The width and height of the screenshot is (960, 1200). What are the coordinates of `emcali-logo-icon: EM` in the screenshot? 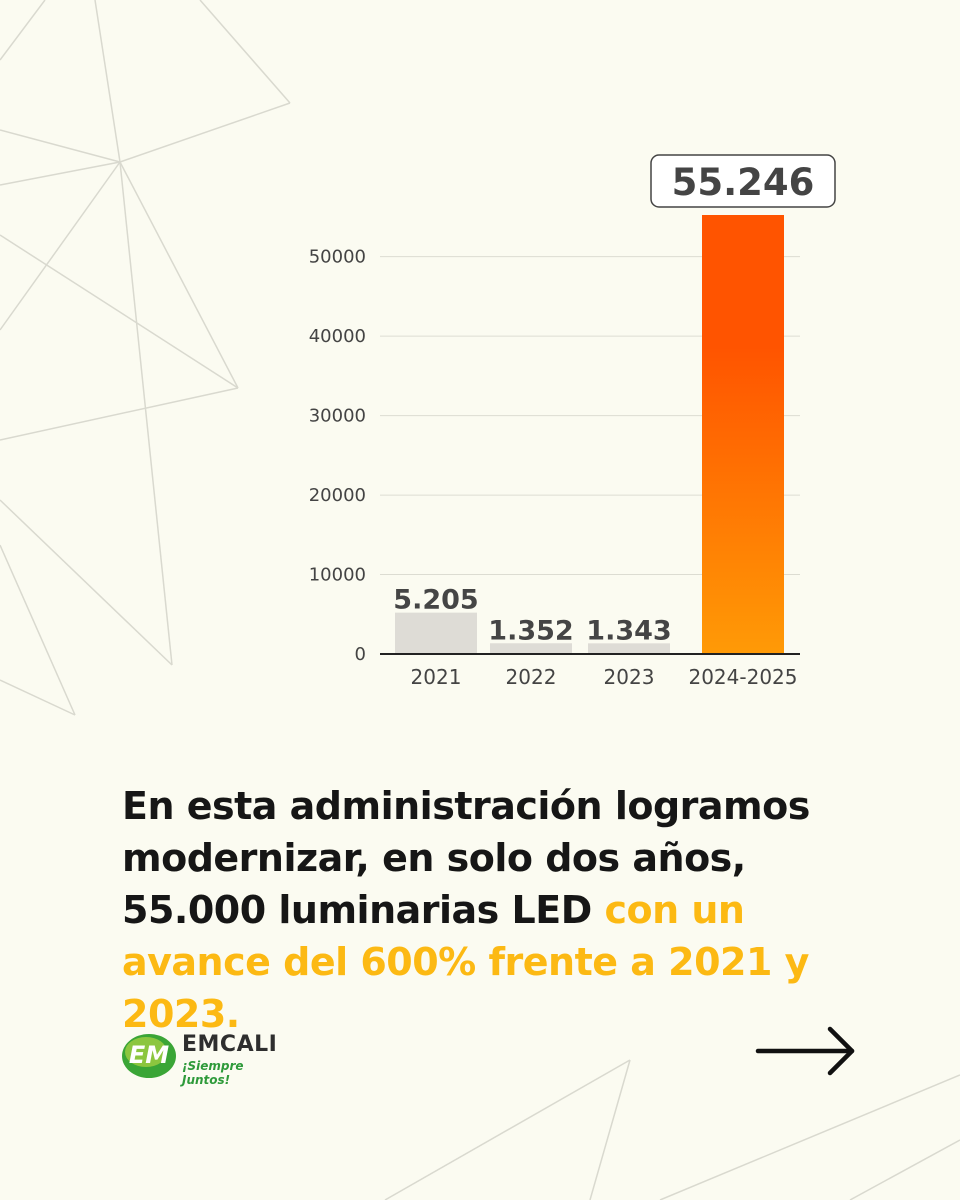 It's located at (149, 1056).